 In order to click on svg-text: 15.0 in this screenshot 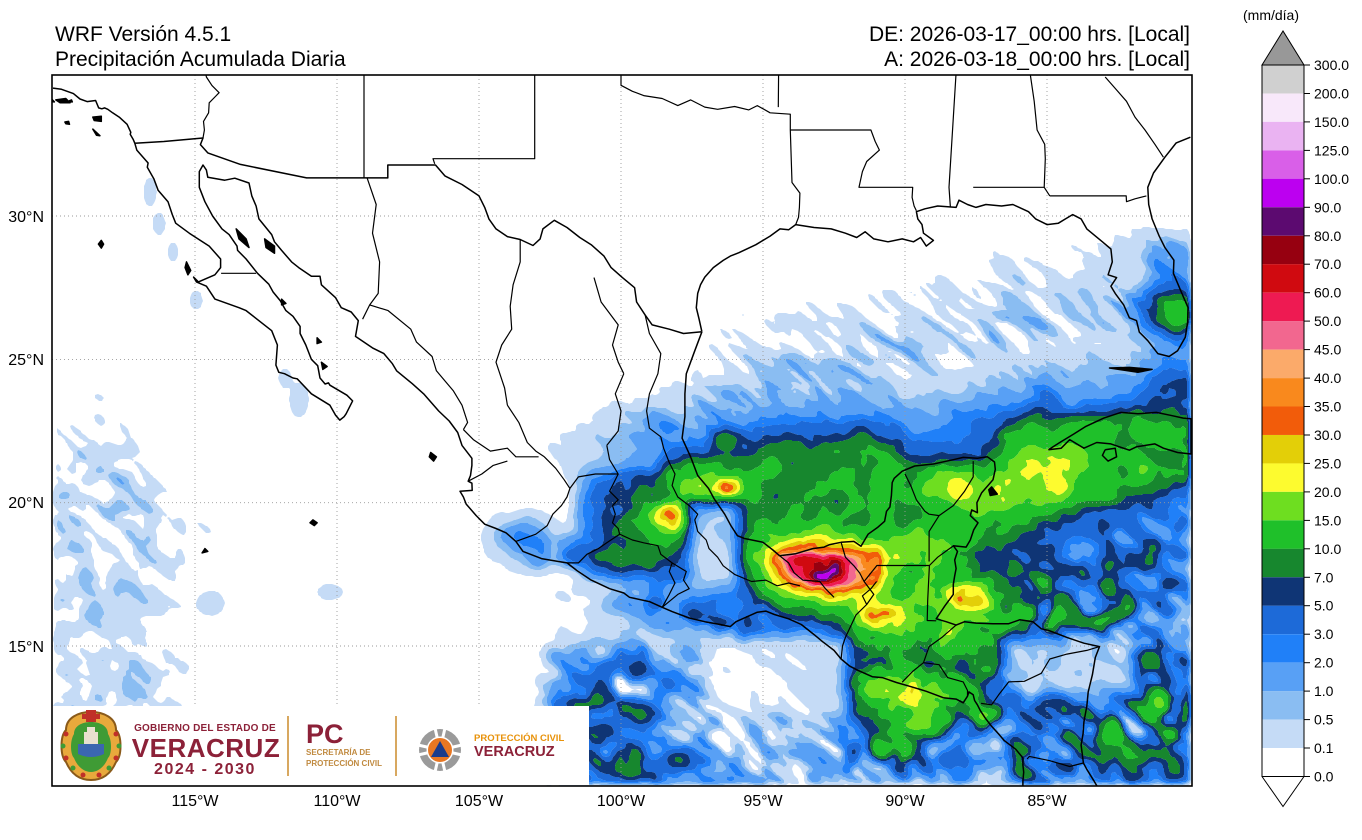, I will do `click(1327, 520)`.